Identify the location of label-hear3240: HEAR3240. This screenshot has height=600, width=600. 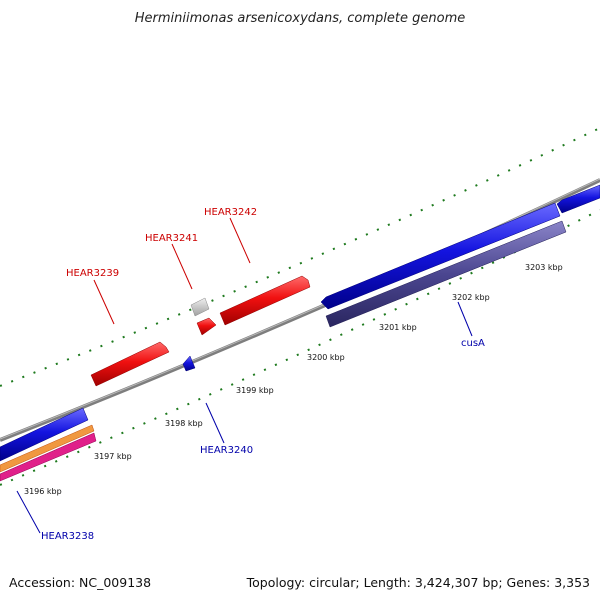
(226, 450).